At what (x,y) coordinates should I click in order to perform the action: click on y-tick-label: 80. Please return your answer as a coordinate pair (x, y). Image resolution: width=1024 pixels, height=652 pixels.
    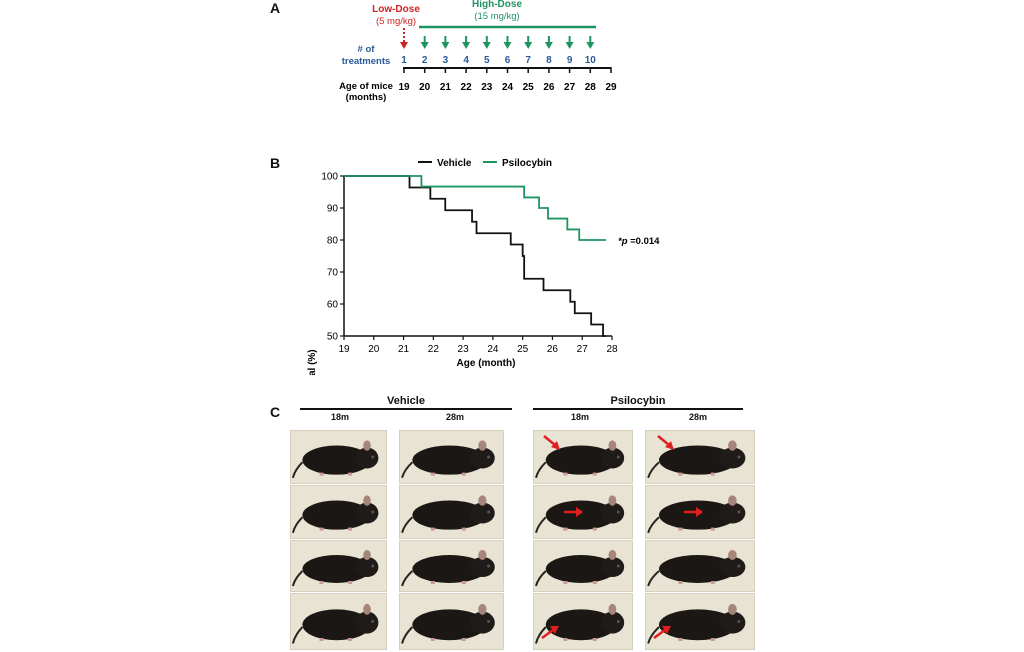
    Looking at the image, I should click on (333, 241).